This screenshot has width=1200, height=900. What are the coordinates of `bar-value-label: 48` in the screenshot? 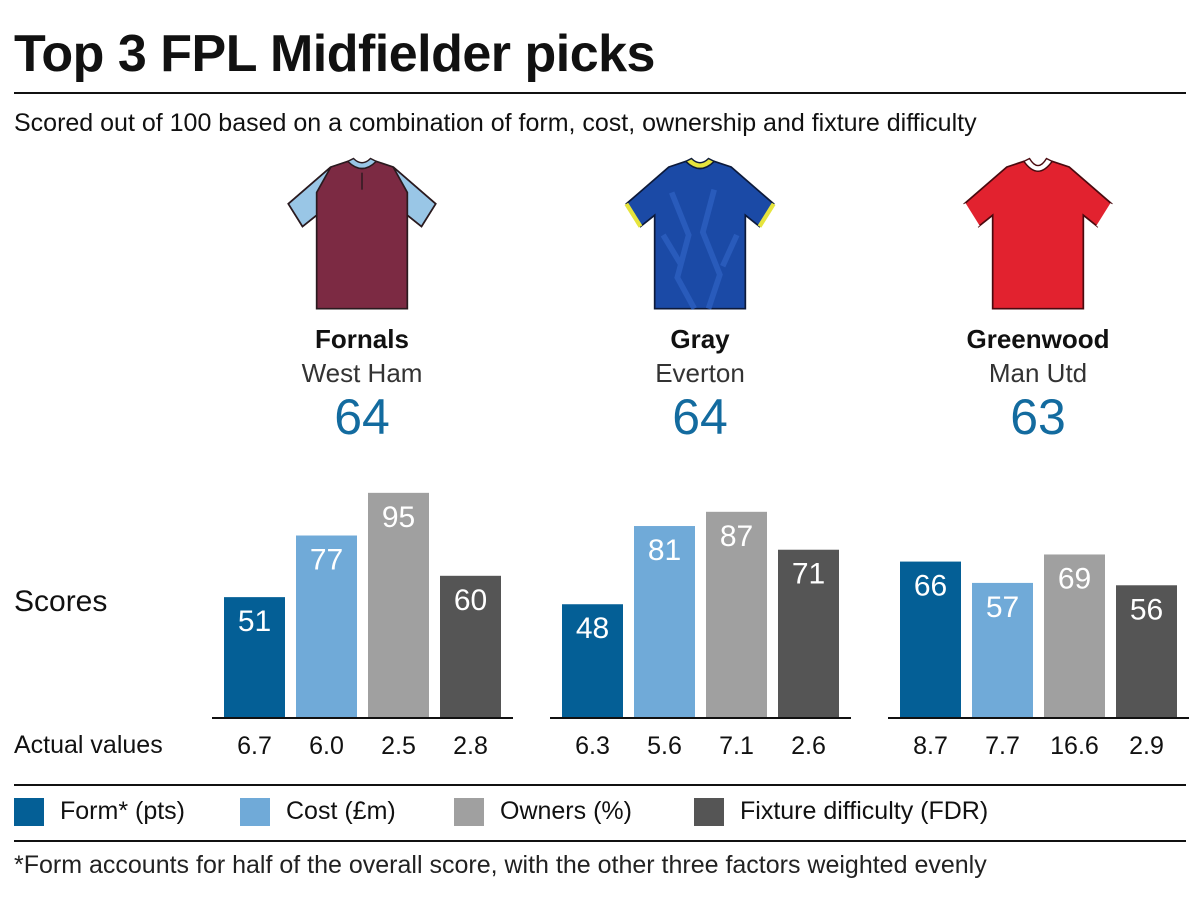 It's located at (592, 628).